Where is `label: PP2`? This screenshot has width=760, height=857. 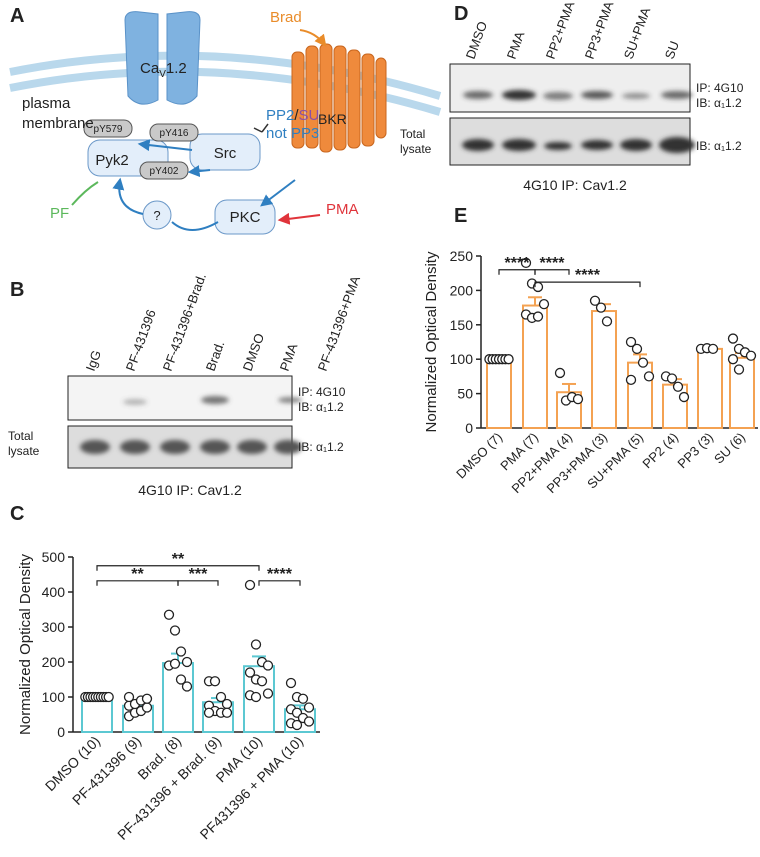
label: PP2 is located at coordinates (280, 115).